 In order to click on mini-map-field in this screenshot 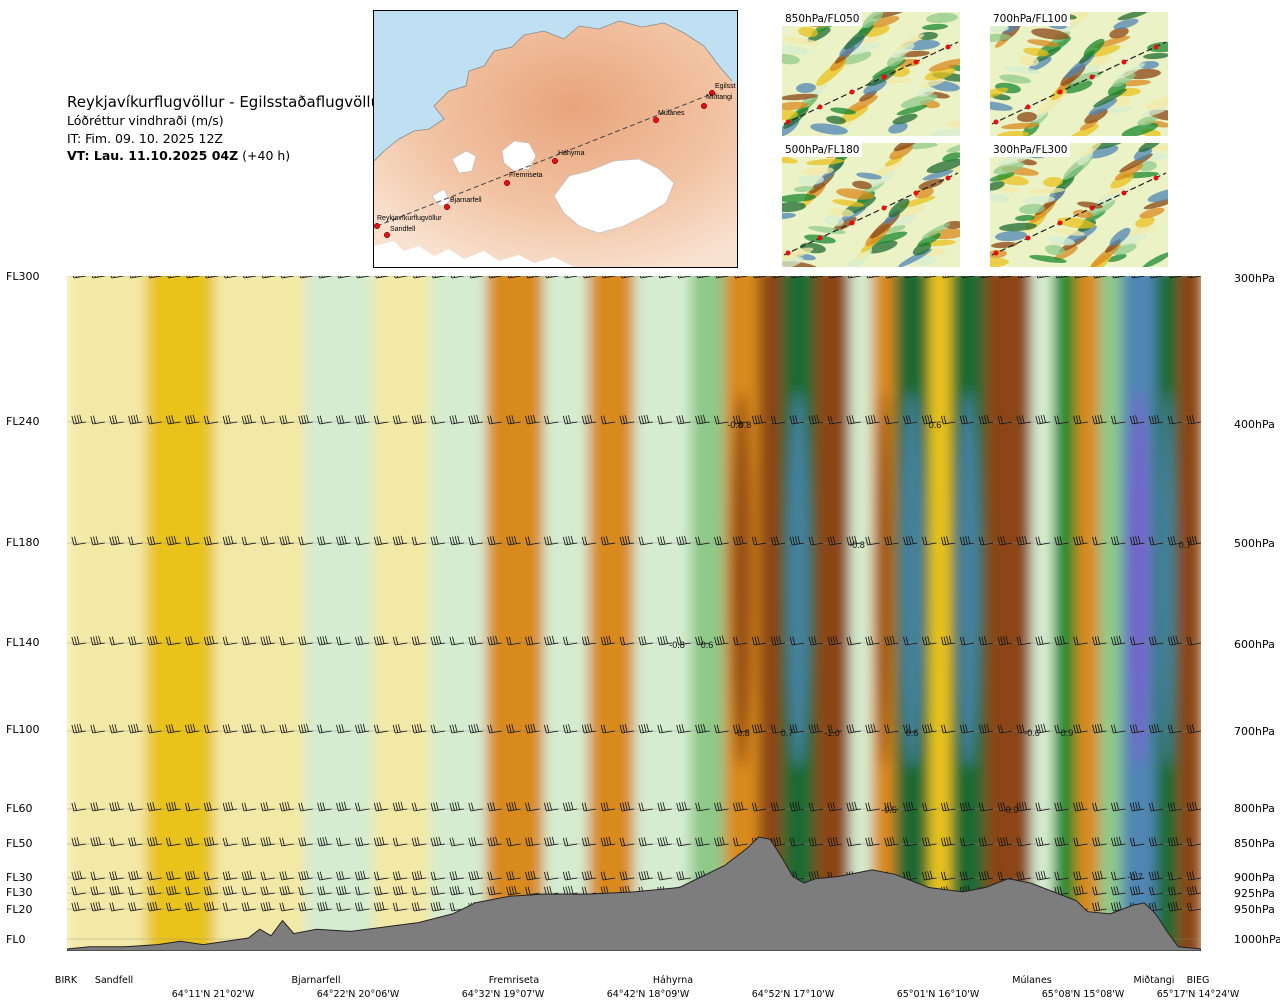, I will do `click(871, 205)`.